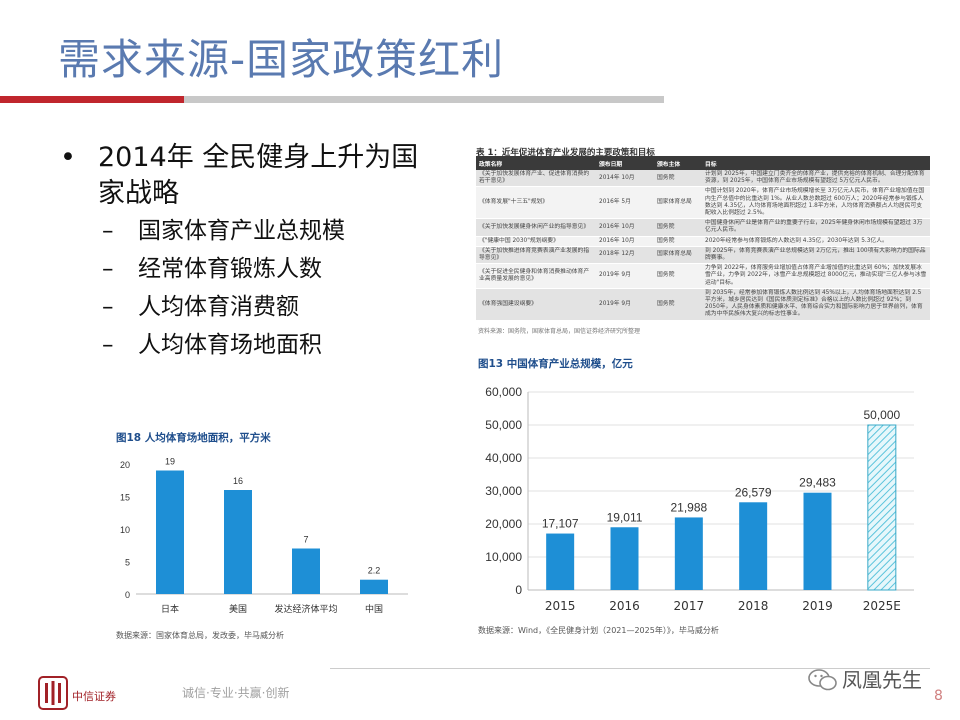  Describe the element at coordinates (503, 491) in the screenshot. I see `y-tick-label: 30,000` at that location.